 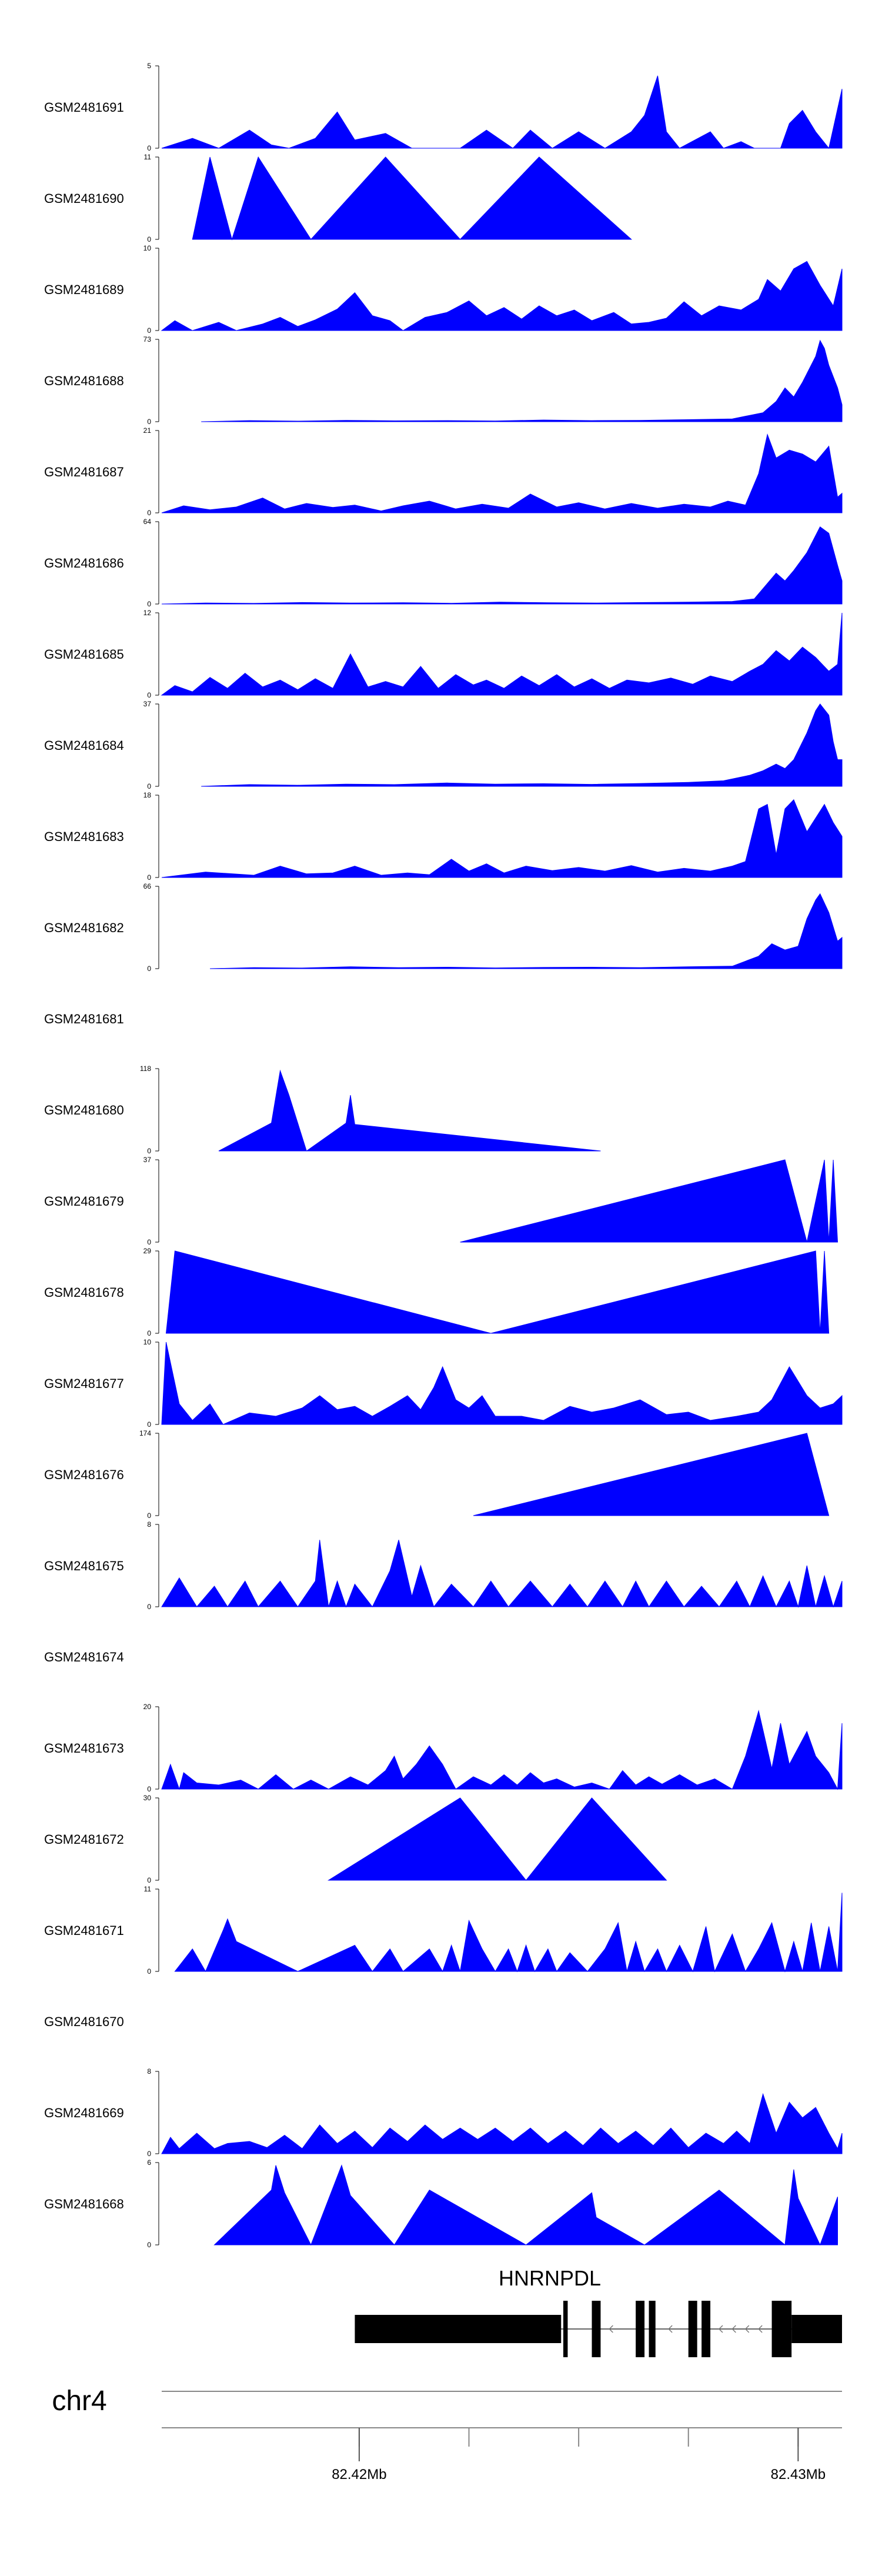 I want to click on track-GSM2481672: GSM2481672 30 0, so click(x=355, y=1839).